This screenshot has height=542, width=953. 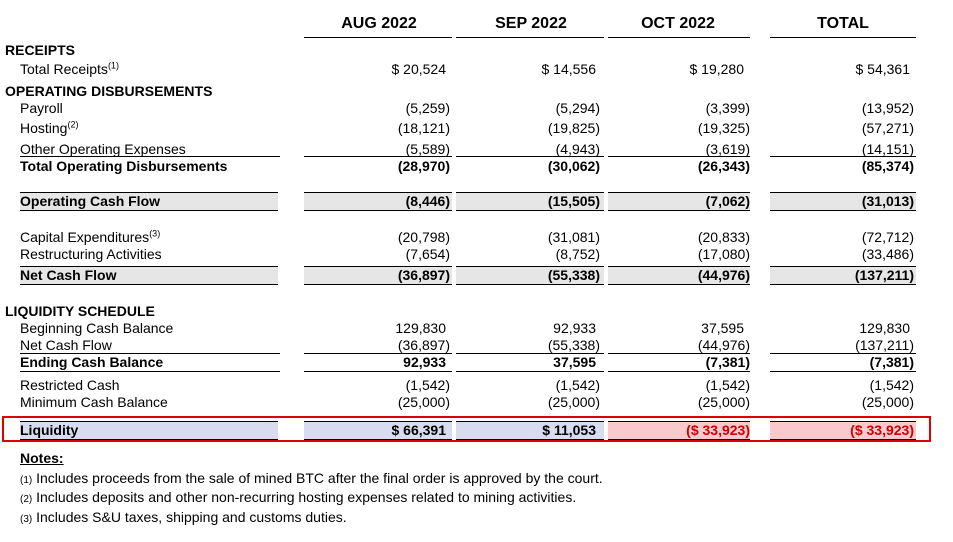 What do you see at coordinates (124, 166) in the screenshot?
I see `row-label-total-operating-disbursements: Total Operating Disbursements` at bounding box center [124, 166].